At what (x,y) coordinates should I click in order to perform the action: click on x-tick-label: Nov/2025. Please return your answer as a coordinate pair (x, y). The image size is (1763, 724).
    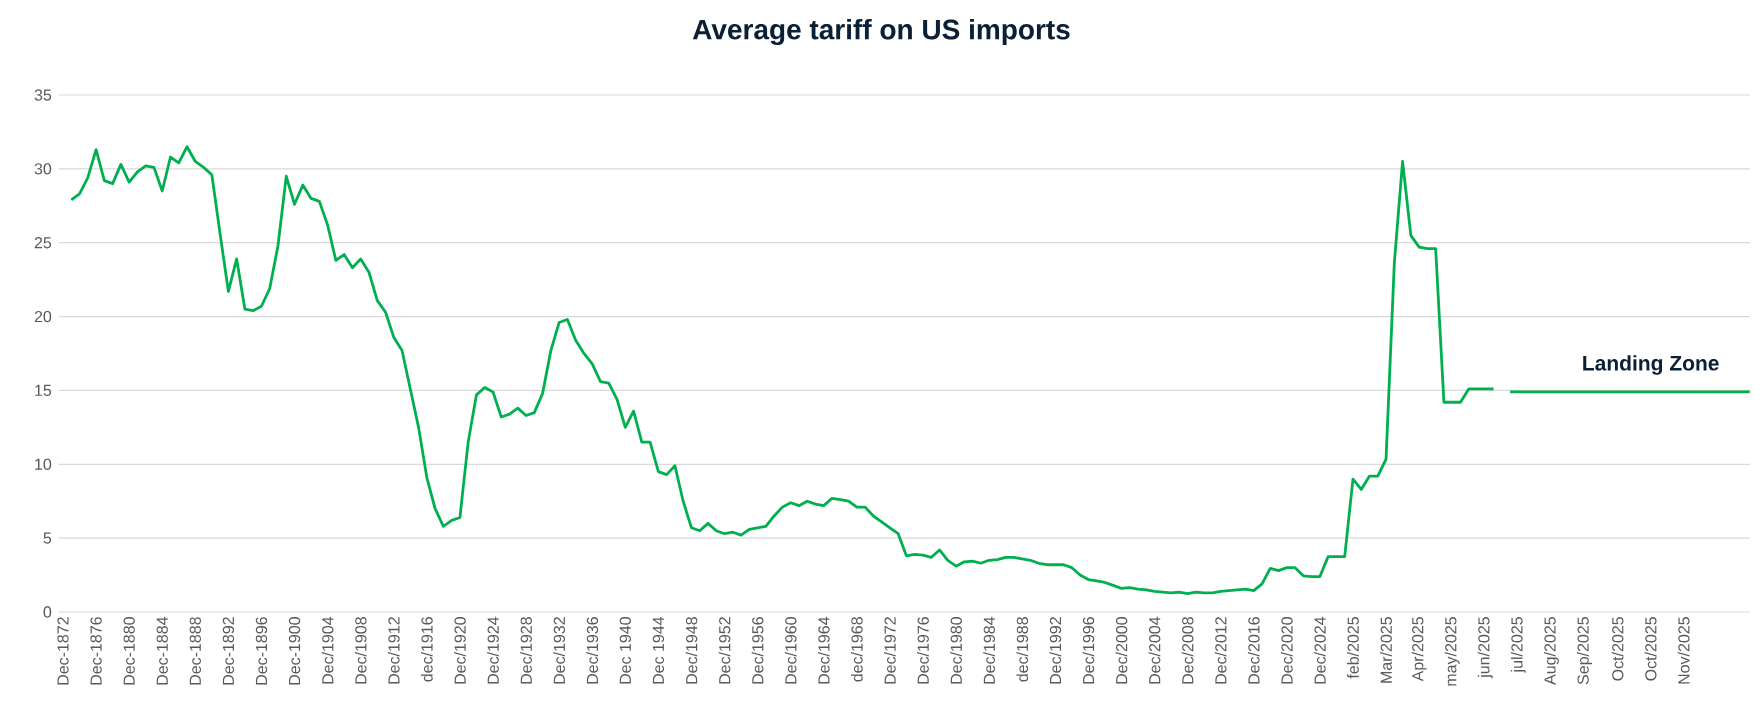
    Looking at the image, I should click on (1683, 650).